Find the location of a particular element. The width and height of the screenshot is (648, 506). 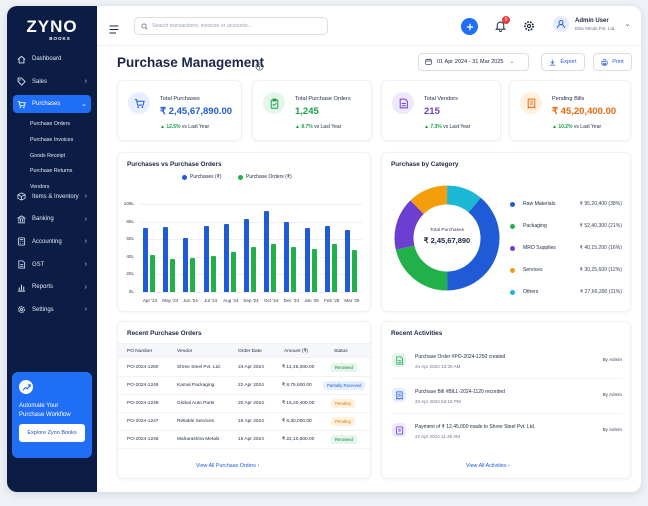

status-badge: Pending is located at coordinates (343, 421).